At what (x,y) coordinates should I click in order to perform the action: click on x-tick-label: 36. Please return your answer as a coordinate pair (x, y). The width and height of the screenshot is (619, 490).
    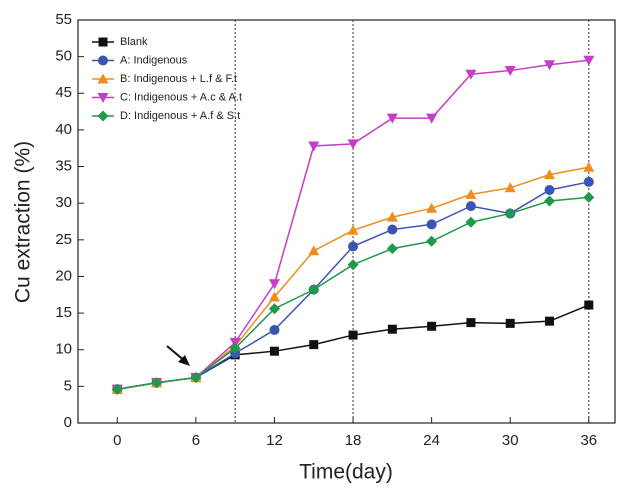
    Looking at the image, I should click on (588, 440).